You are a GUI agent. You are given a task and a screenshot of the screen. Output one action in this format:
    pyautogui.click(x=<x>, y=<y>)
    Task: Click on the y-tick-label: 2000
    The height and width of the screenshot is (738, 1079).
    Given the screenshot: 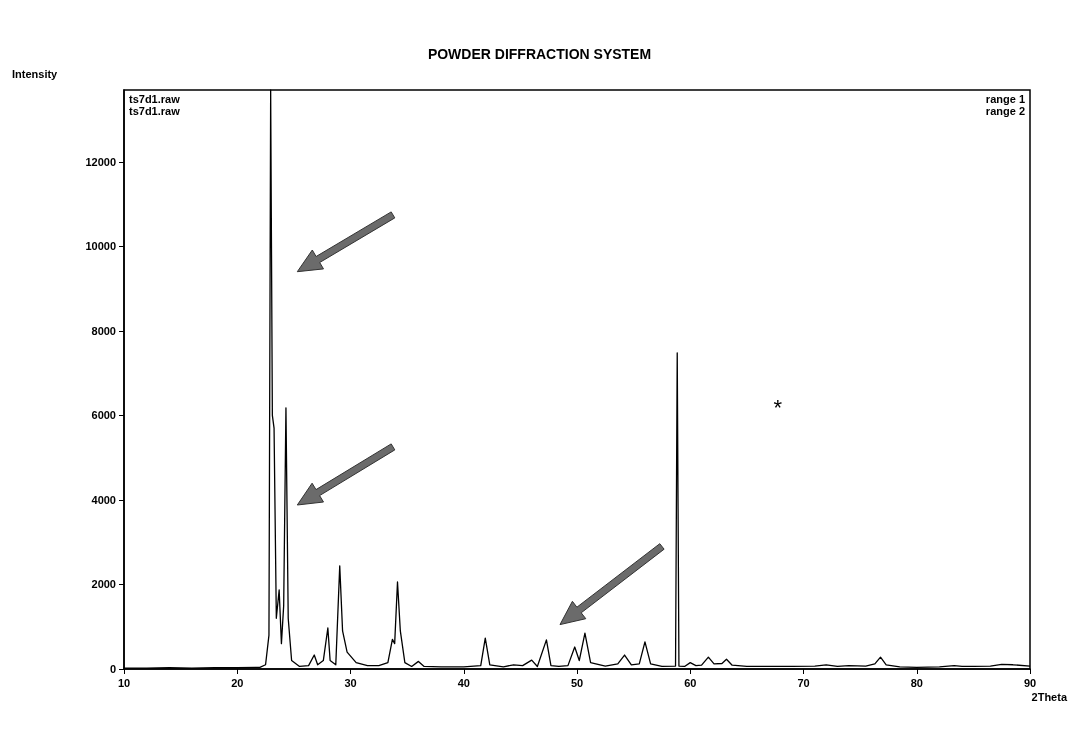 What is the action you would take?
    pyautogui.click(x=103, y=584)
    